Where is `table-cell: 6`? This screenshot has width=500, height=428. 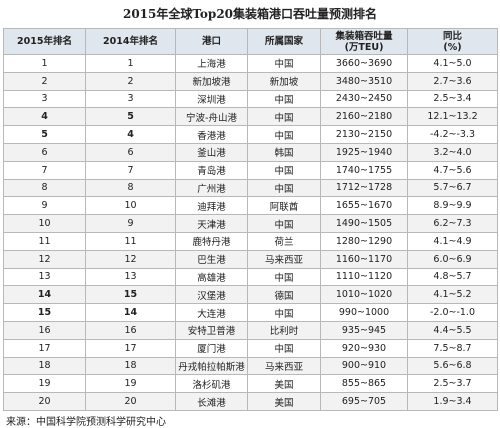 table-cell: 6 is located at coordinates (130, 152).